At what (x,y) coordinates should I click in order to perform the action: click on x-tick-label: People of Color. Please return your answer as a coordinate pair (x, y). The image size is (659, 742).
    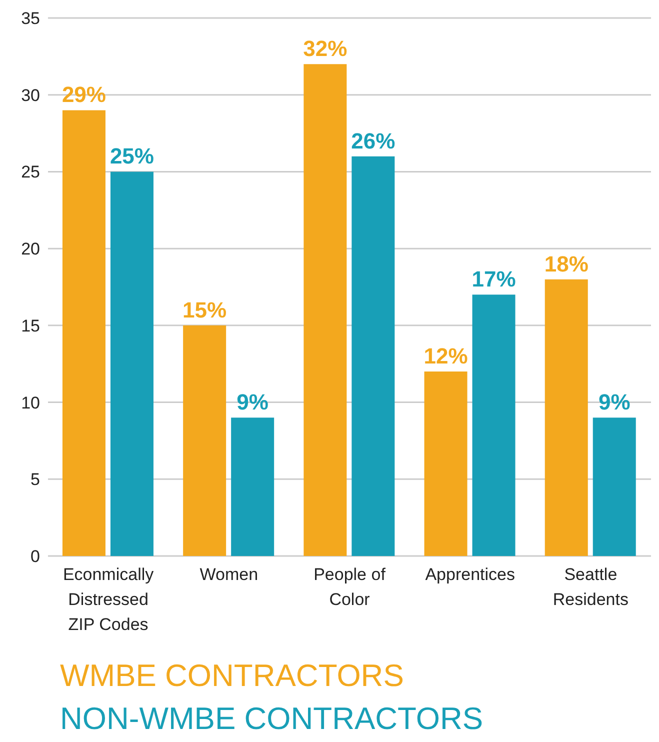
    Looking at the image, I should click on (350, 587).